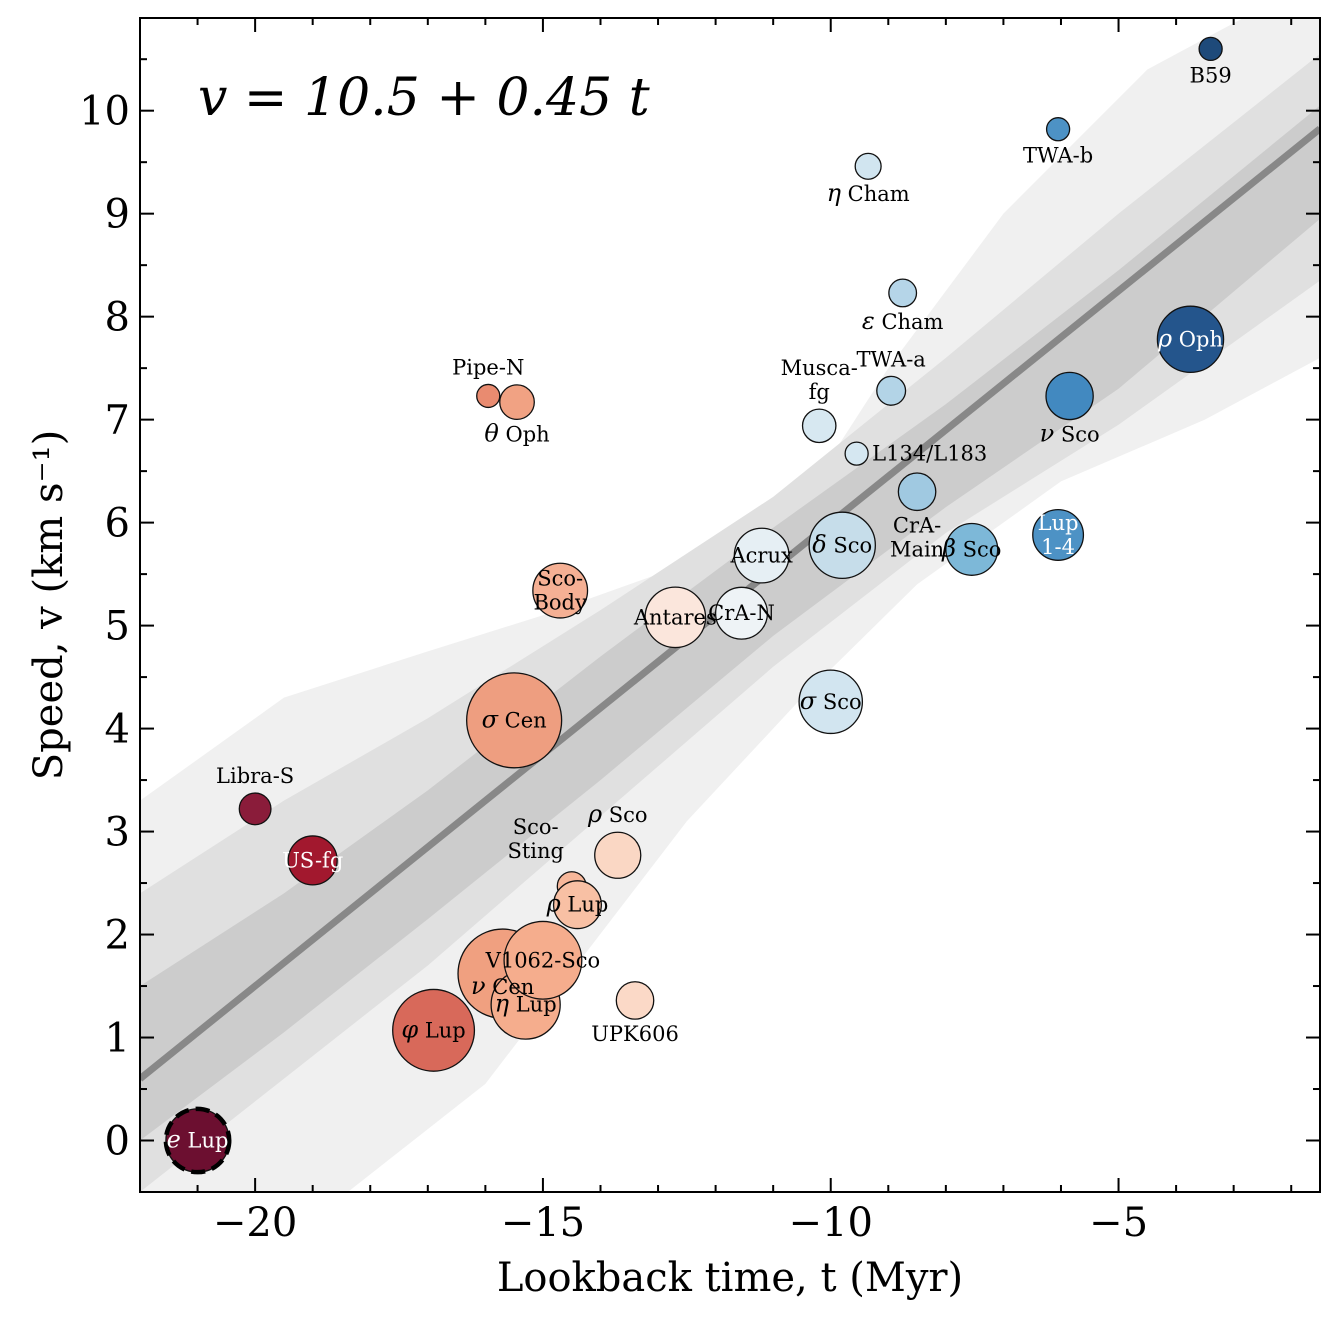 This screenshot has height=1321, width=1339. I want to click on y-tick-label: 4, so click(117, 730).